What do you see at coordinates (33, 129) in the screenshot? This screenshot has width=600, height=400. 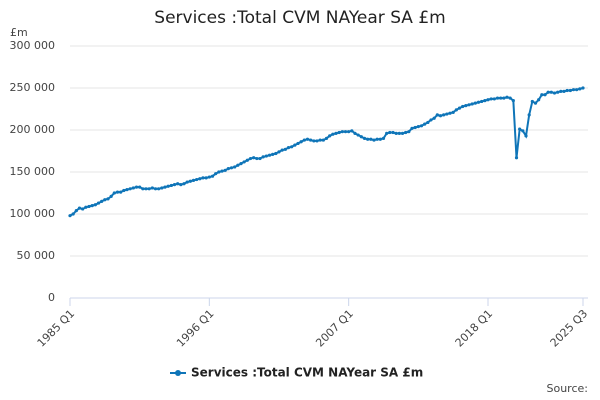 I see `y-tick-label: 200 000` at bounding box center [33, 129].